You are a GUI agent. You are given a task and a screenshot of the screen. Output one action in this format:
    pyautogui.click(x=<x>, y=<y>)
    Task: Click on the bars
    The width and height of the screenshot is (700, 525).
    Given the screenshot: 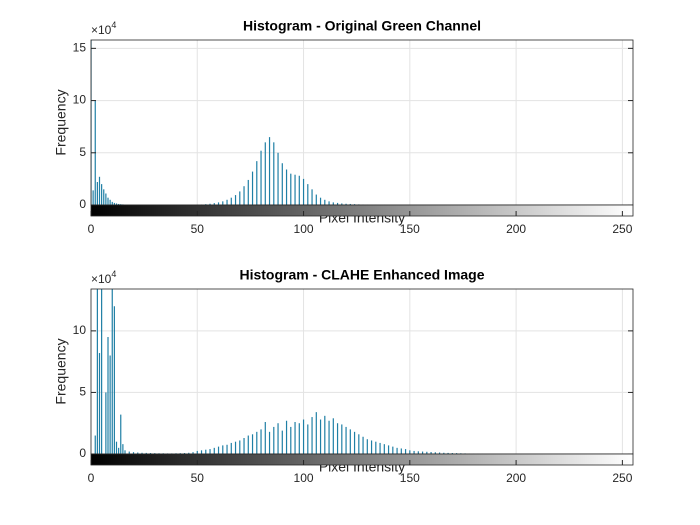 What is the action you would take?
    pyautogui.click(x=238, y=122)
    